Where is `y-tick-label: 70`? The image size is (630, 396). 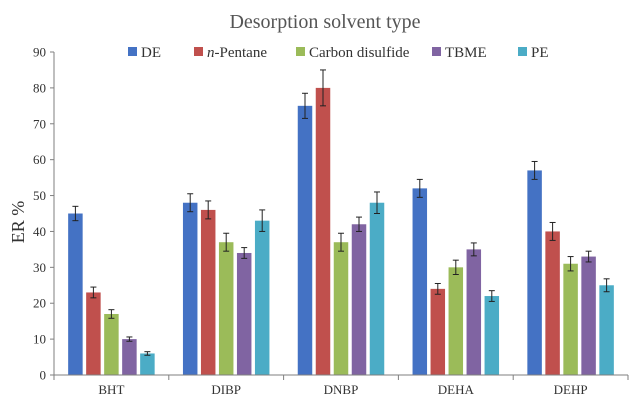 y-tick-label: 70 is located at coordinates (39, 123).